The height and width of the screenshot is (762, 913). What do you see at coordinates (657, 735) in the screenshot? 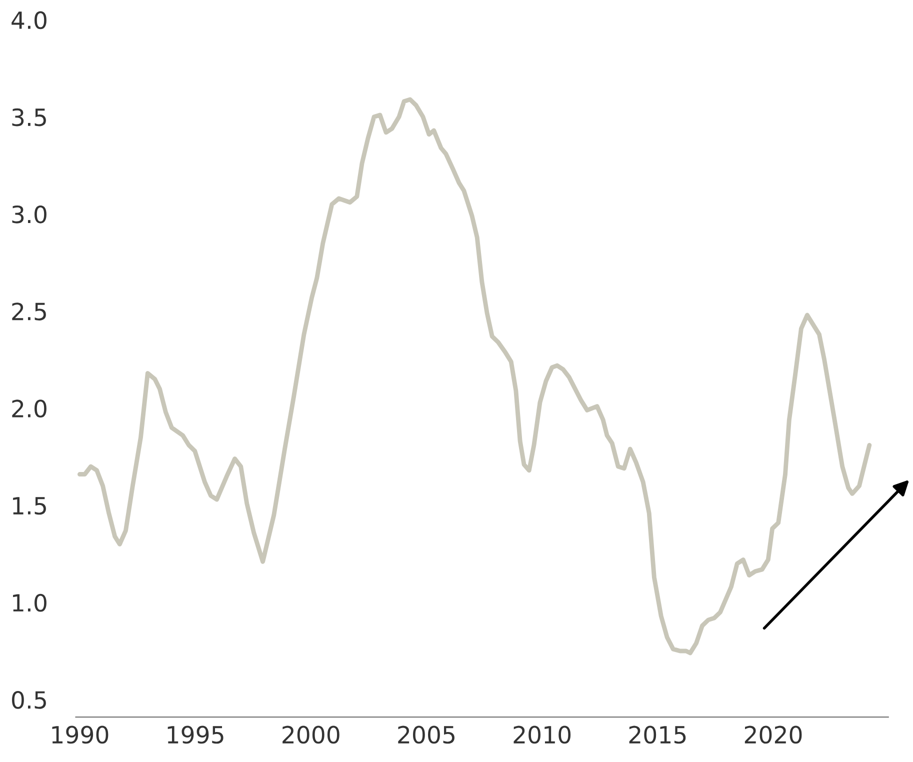
I see `x-tick-label: 2015` at bounding box center [657, 735].